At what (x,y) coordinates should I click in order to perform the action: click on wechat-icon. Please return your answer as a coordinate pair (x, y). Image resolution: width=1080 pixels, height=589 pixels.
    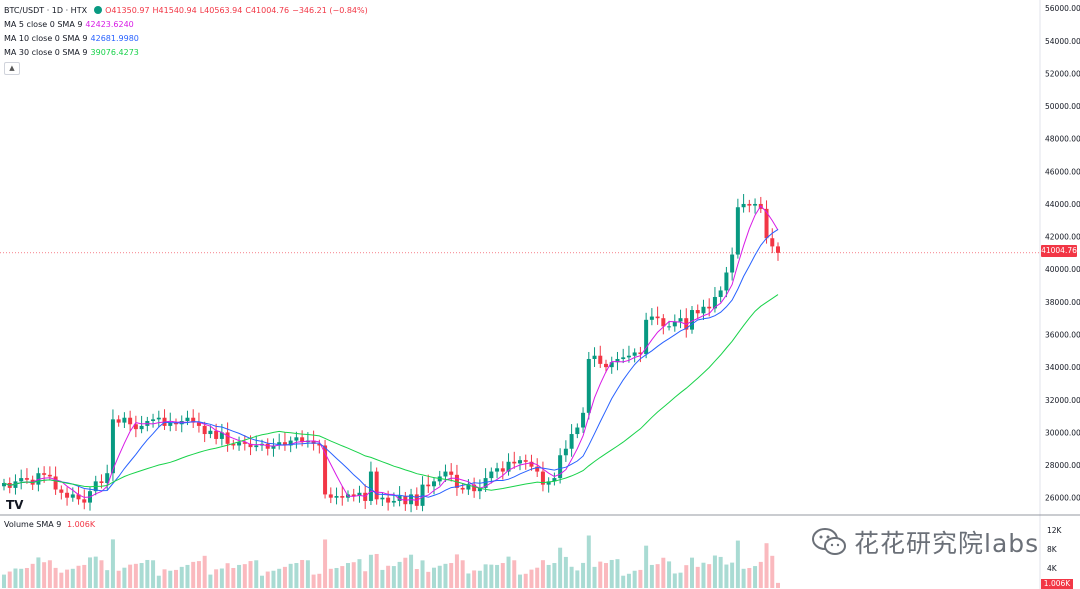
    Looking at the image, I should click on (829, 542).